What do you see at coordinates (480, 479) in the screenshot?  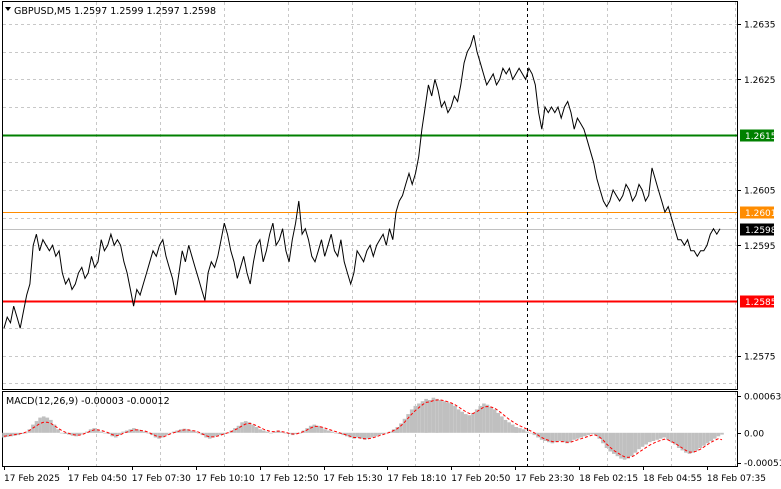 I see `x-tick-label: 17 Feb 20:50` at bounding box center [480, 479].